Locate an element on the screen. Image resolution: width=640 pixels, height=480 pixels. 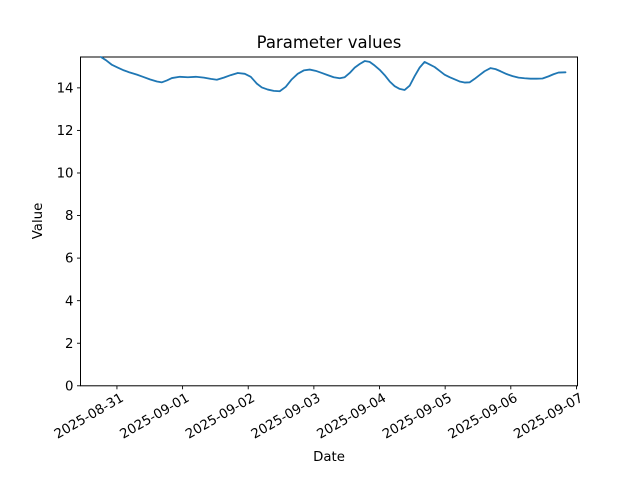
chart-title: Parameter values is located at coordinates (329, 42).